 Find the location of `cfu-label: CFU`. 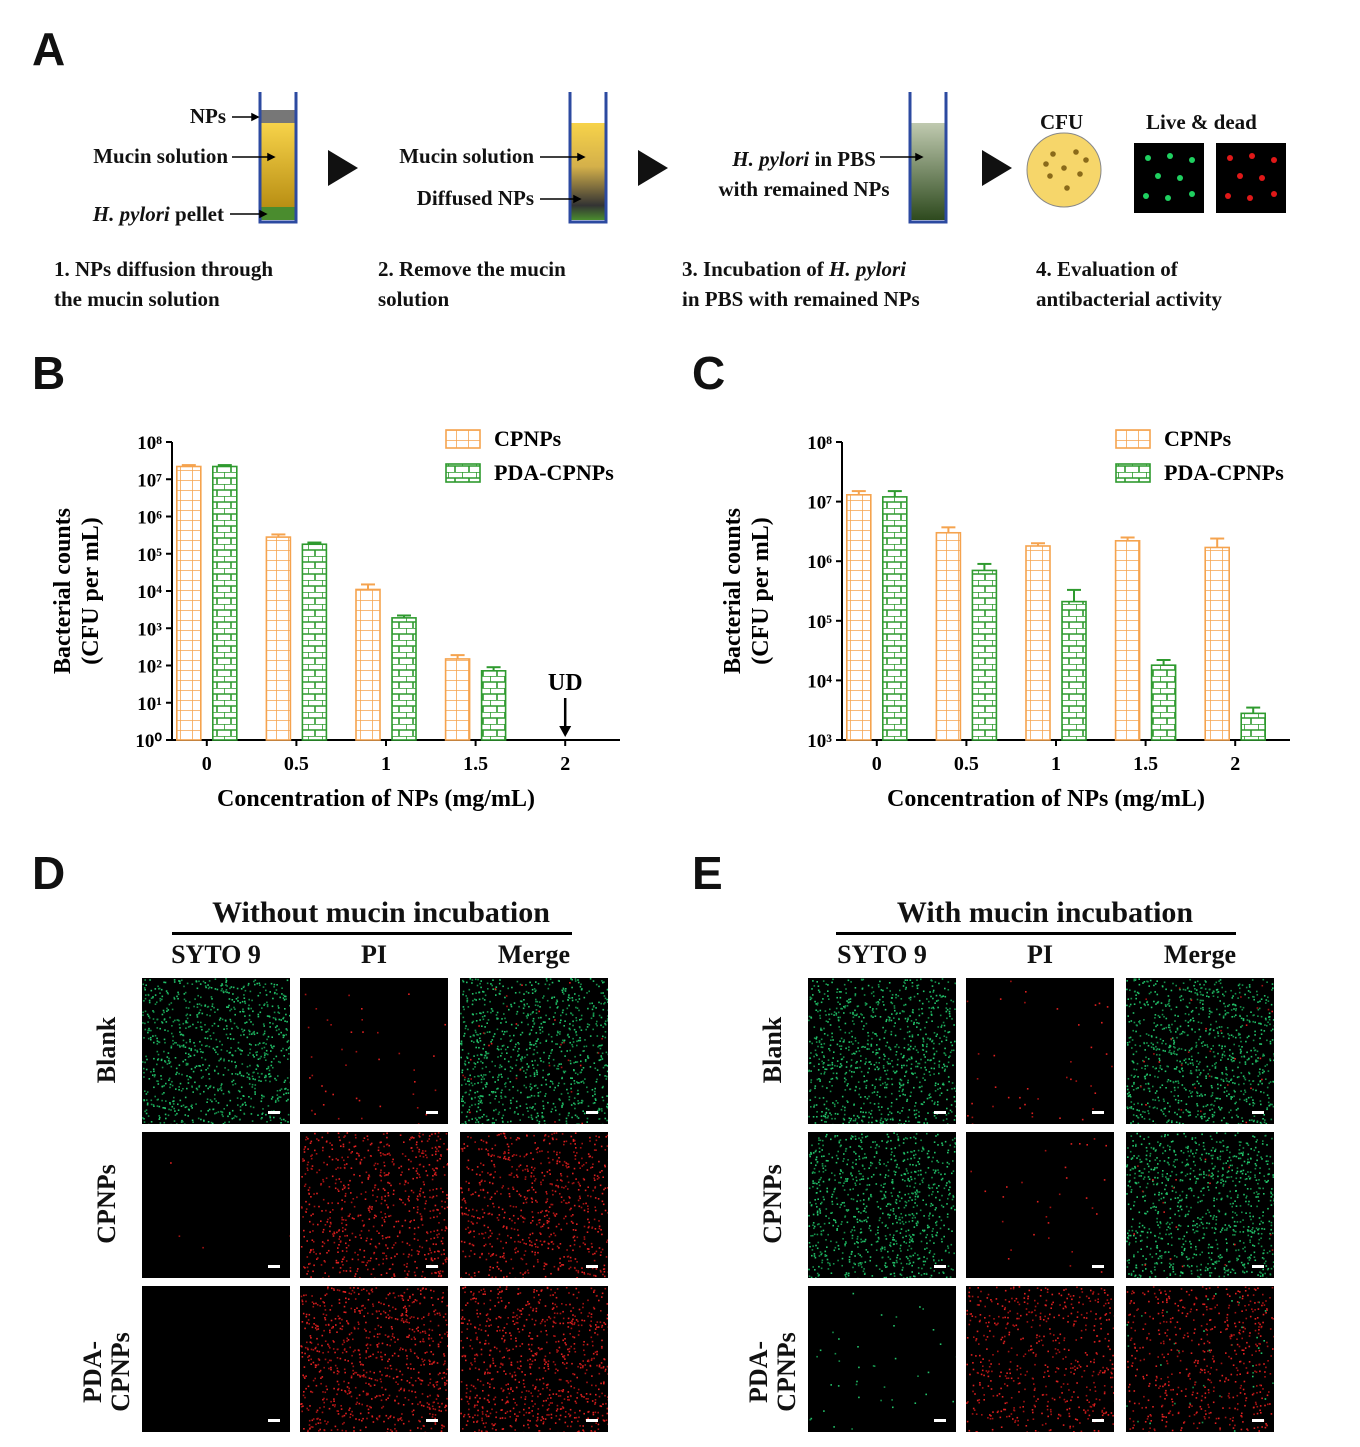

cfu-label: CFU is located at coordinates (1061, 122).